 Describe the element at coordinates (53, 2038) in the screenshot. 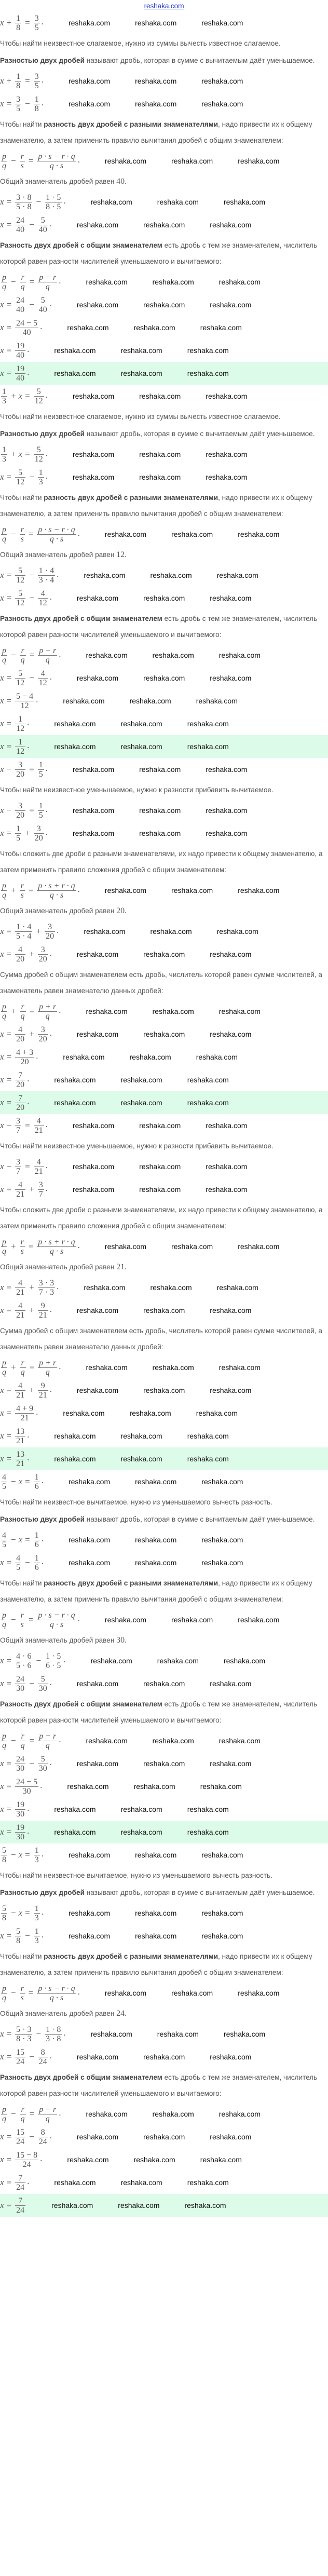

I see `fraction-denominator: 3 · 8` at that location.